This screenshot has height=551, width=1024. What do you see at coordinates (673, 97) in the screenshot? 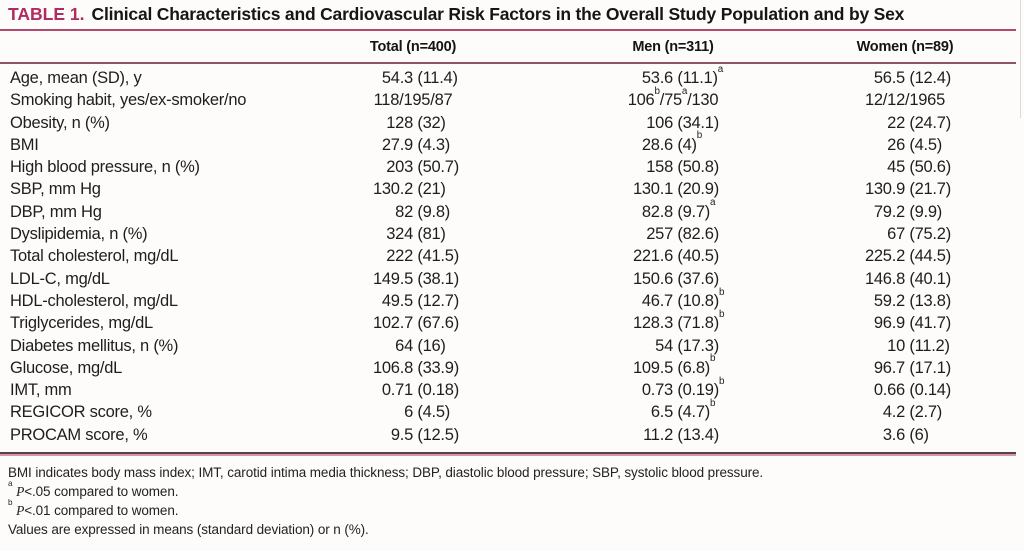
I see `cell-men: 106b/75a/130` at bounding box center [673, 97].